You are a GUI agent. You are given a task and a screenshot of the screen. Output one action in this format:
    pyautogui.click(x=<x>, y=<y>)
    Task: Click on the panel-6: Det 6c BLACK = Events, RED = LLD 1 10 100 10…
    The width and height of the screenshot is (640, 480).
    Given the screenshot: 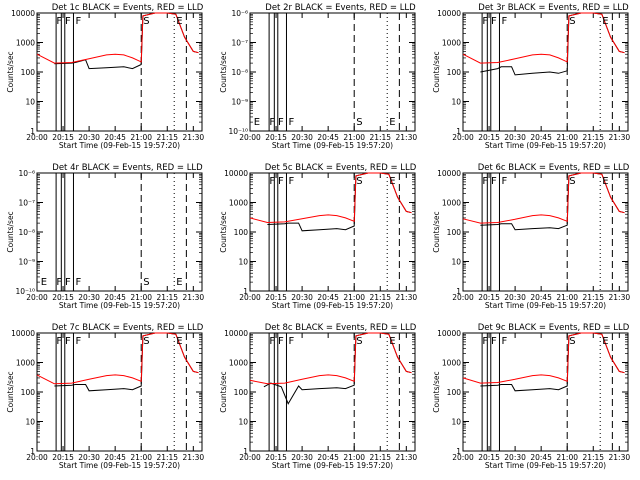 What is the action you would take?
    pyautogui.click(x=531, y=236)
    